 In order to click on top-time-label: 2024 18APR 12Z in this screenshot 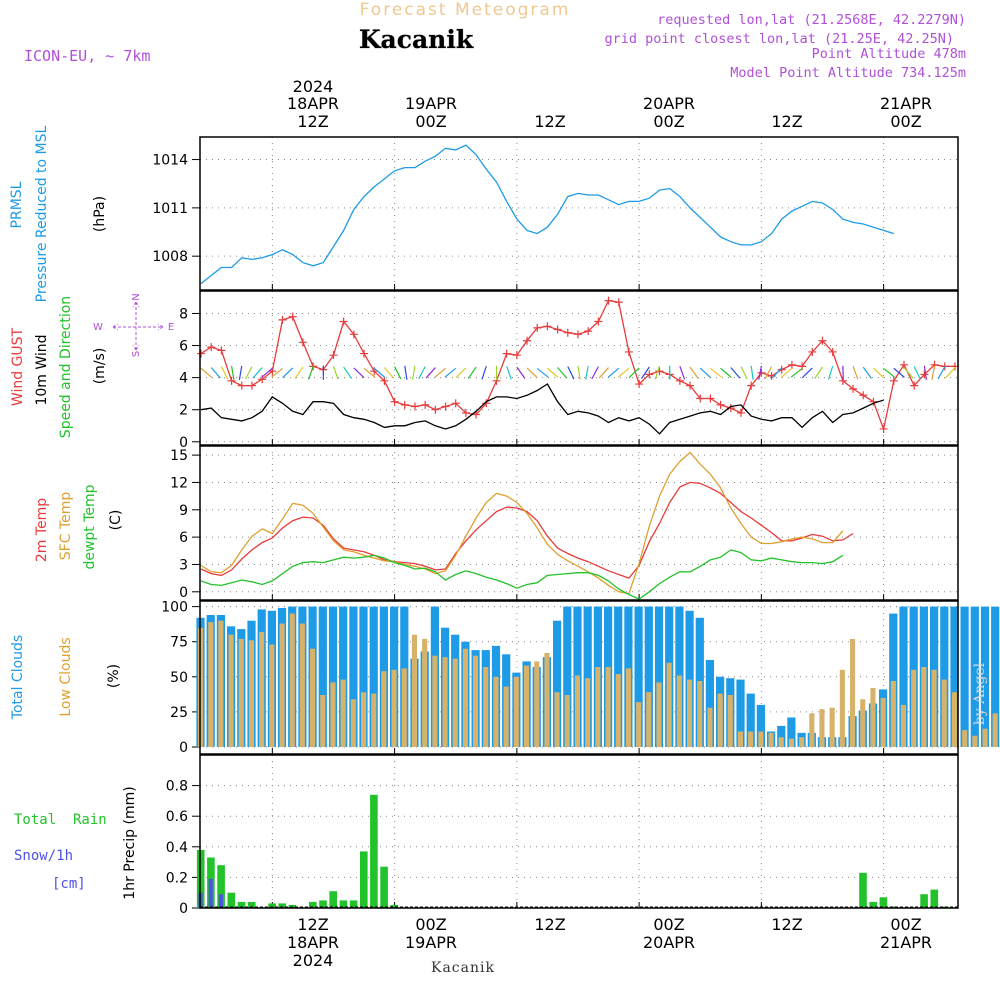, I will do `click(313, 104)`.